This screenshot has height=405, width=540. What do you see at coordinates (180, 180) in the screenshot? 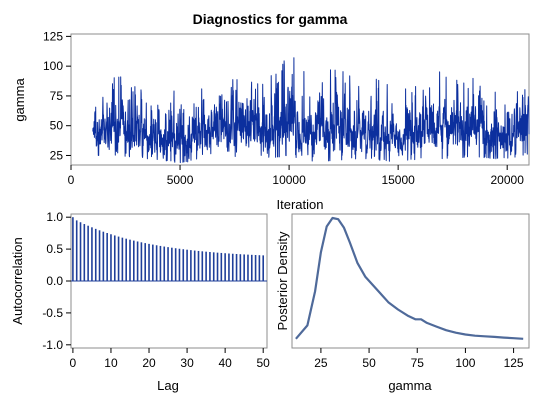
I see `trace-x-tick-label: 5000` at bounding box center [180, 180].